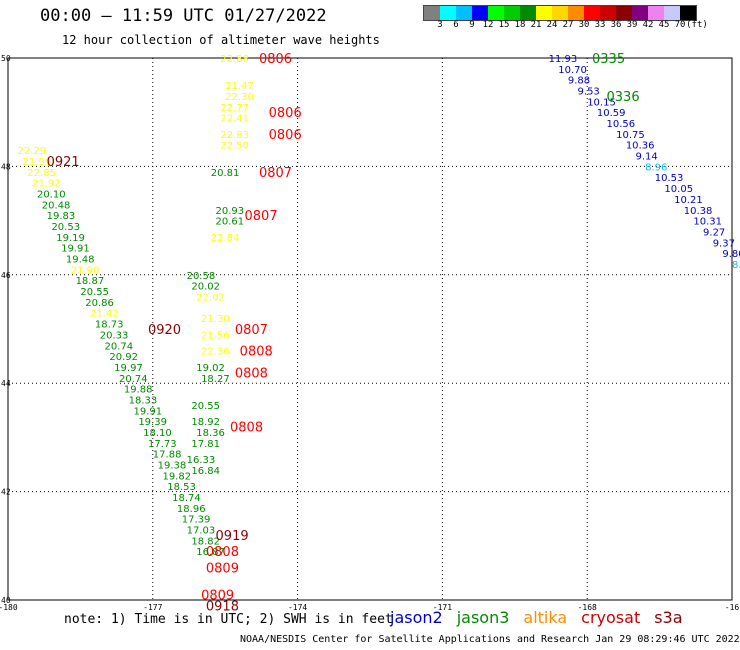 Image resolution: width=740 pixels, height=650 pixels. What do you see at coordinates (123, 357) in the screenshot?
I see `wave-height-value: 20.92` at bounding box center [123, 357].